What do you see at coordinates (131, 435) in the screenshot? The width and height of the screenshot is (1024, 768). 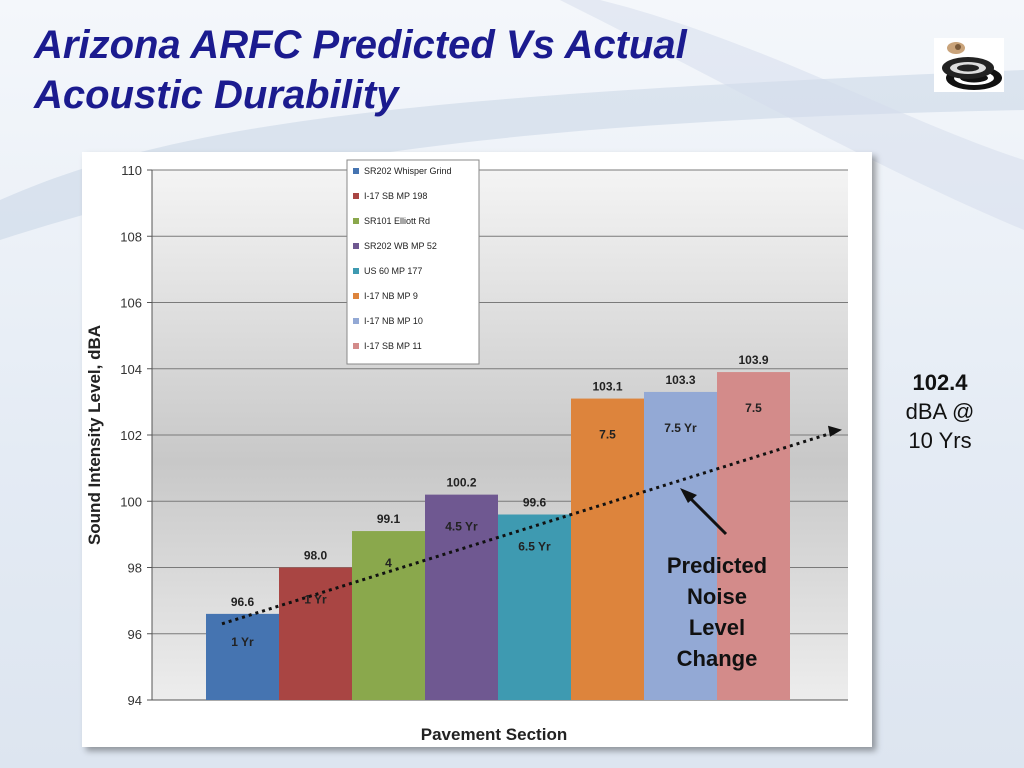 I see `y-tick-label: 102` at bounding box center [131, 435].